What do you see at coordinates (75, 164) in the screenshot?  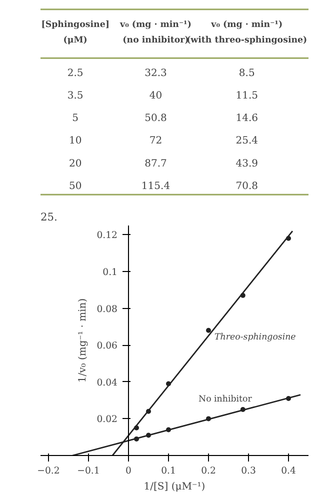 I see `text: 20` at bounding box center [75, 164].